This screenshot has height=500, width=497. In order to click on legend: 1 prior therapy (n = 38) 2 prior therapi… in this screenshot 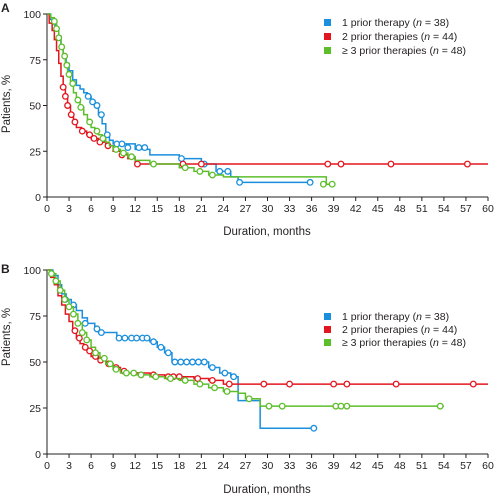, I will do `click(395, 330)`.